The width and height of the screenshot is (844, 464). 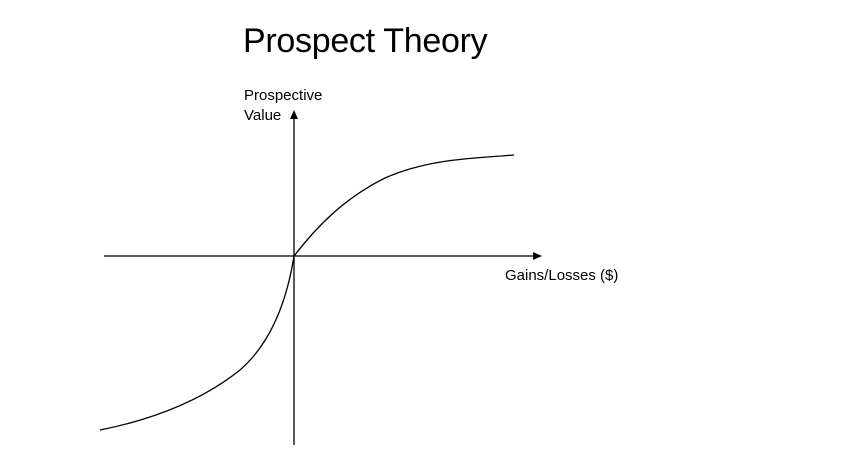 I want to click on y-axis-label-line2: Value, so click(x=263, y=115).